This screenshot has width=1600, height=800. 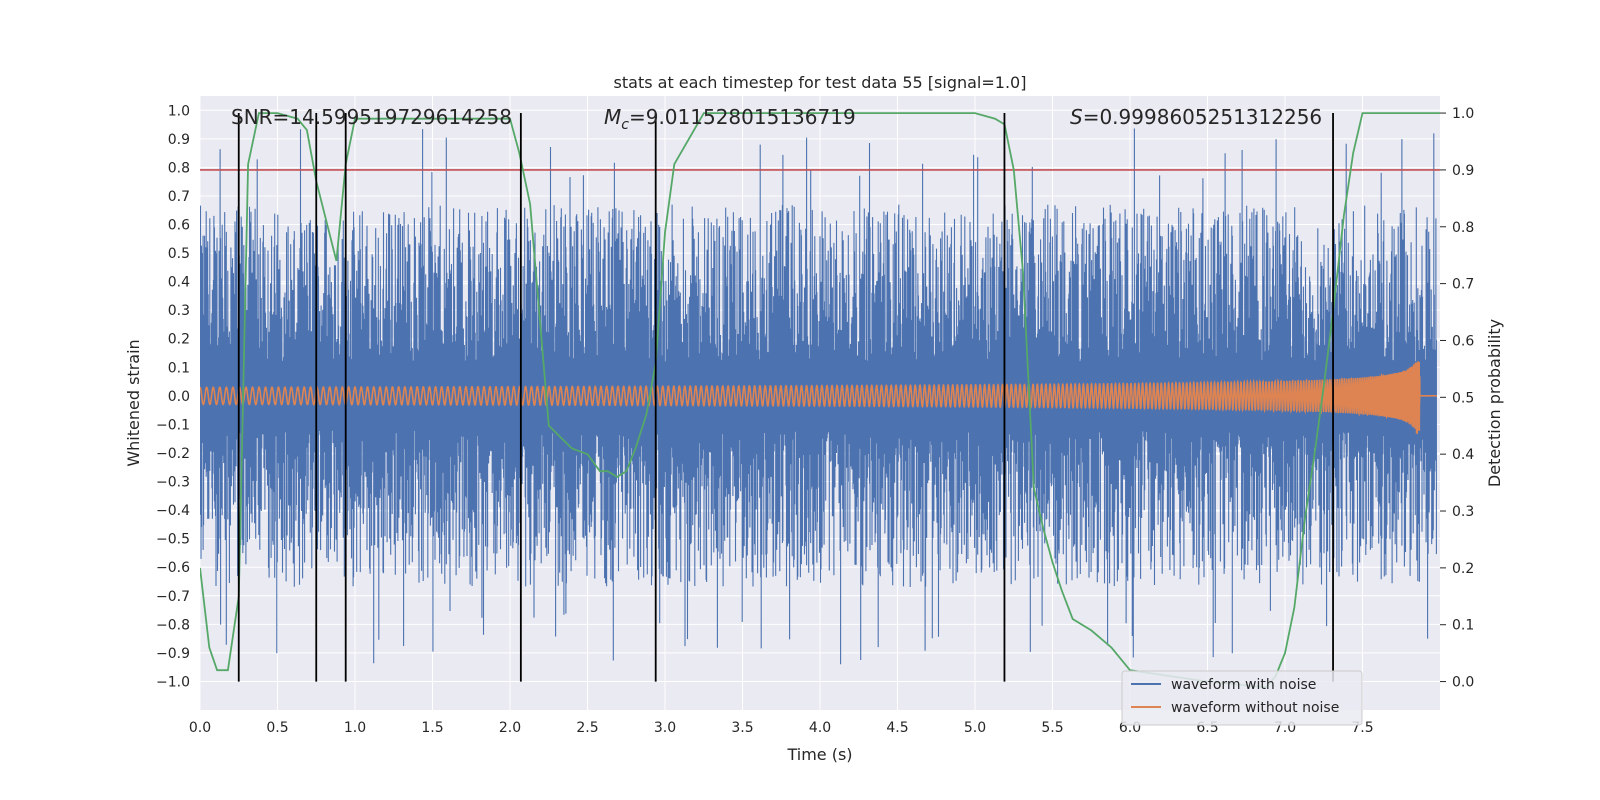 What do you see at coordinates (1494, 403) in the screenshot?
I see `right-axis-label: Detection probability` at bounding box center [1494, 403].